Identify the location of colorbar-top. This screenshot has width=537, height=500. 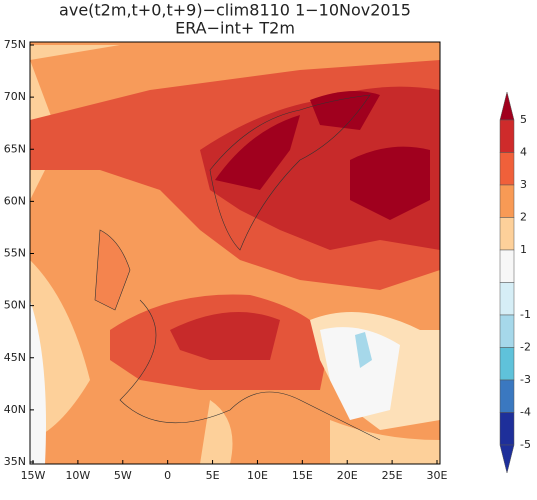
(507, 106).